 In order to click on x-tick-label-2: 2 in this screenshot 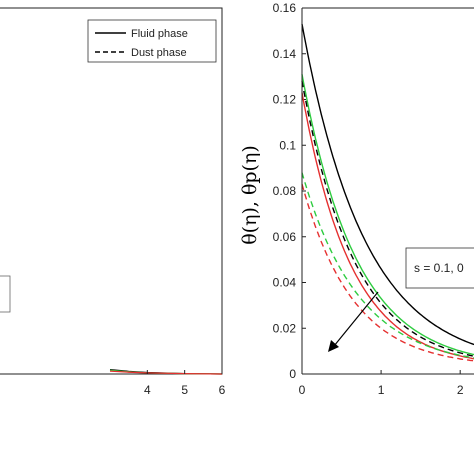, I will do `click(460, 390)`.